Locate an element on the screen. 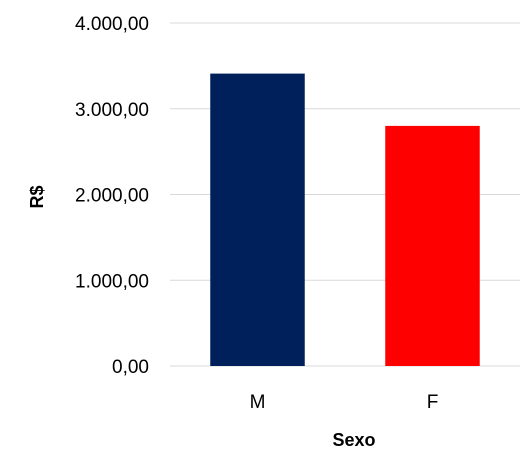 The image size is (527, 450). x-tick-label-f: F is located at coordinates (433, 402).